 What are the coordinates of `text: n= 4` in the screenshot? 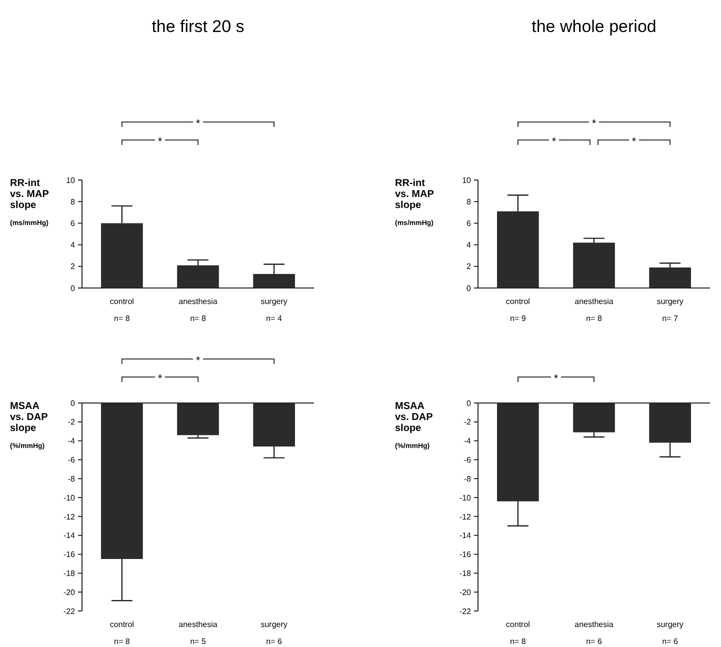 It's located at (274, 318).